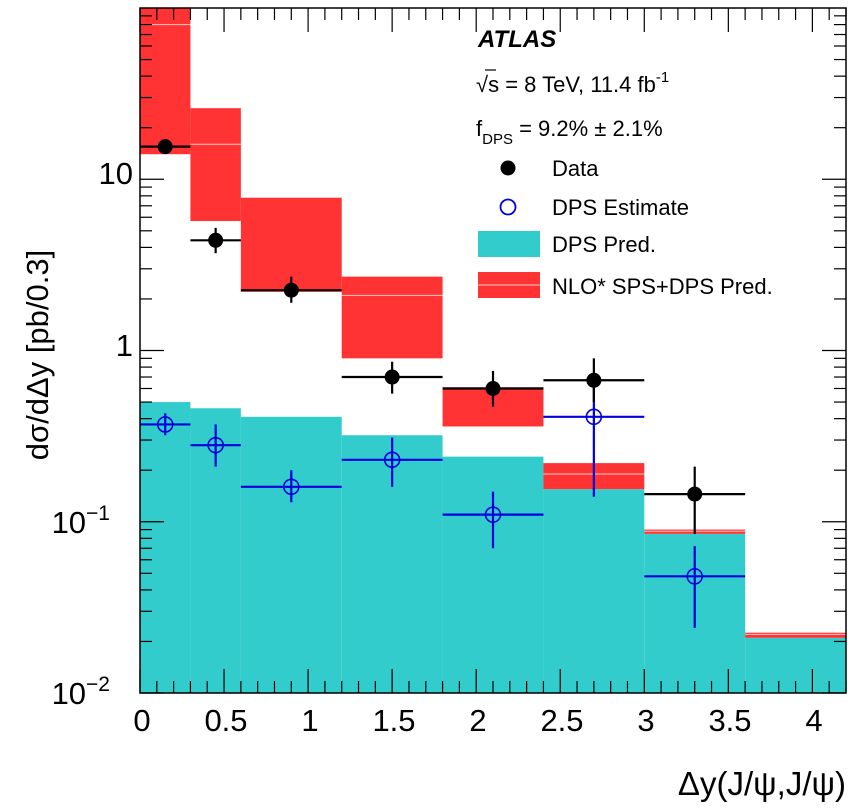  What do you see at coordinates (92, 433) in the screenshot?
I see `y-tick-labels: 10⁻² 10⁻¹ 1 10` at bounding box center [92, 433].